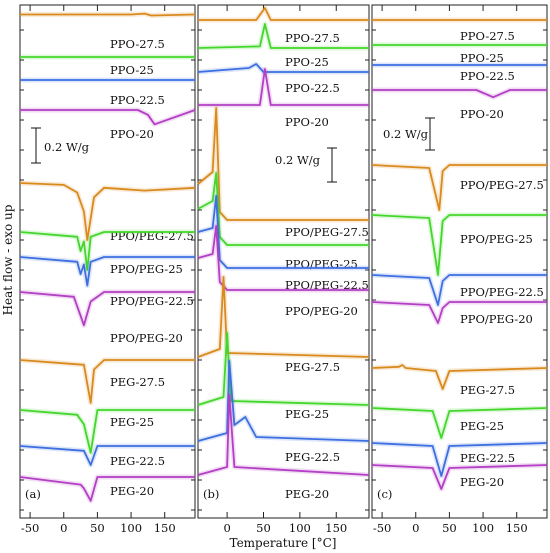 Image resolution: width=550 pixels, height=553 pixels. I want to click on y-axis-title: Heat flow - exo up, so click(8, 259).